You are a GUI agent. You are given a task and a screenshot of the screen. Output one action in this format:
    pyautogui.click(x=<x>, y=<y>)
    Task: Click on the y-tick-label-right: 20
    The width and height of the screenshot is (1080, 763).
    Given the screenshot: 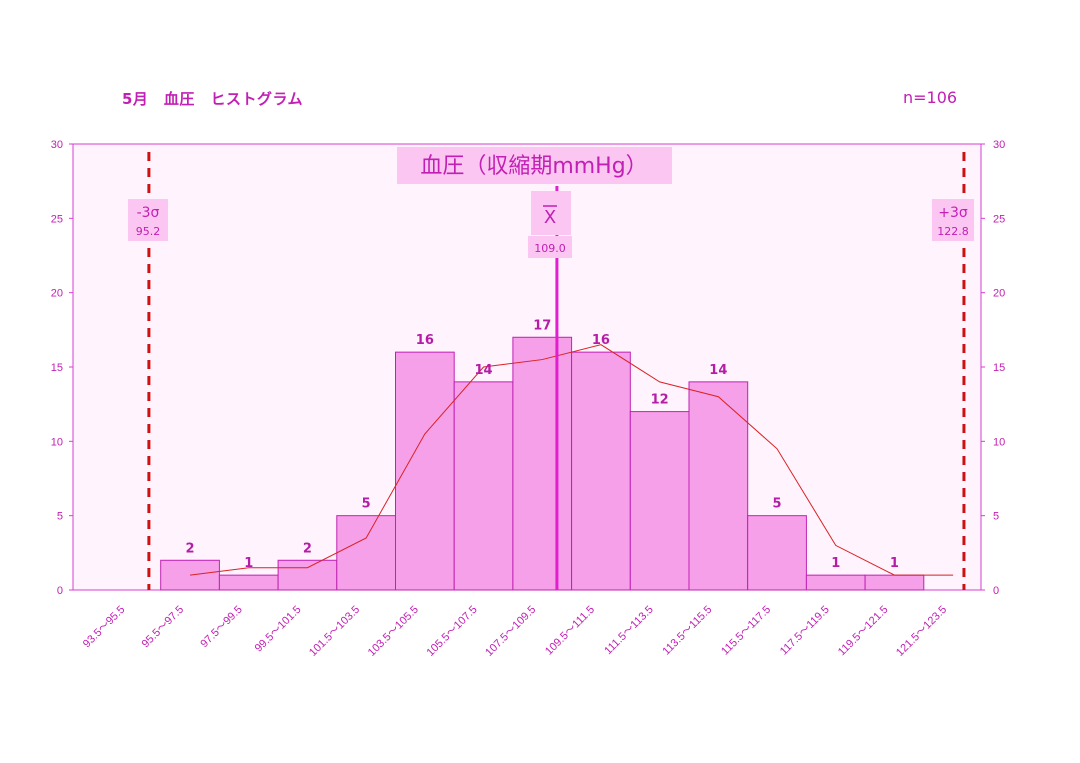 What is the action you would take?
    pyautogui.click(x=999, y=294)
    